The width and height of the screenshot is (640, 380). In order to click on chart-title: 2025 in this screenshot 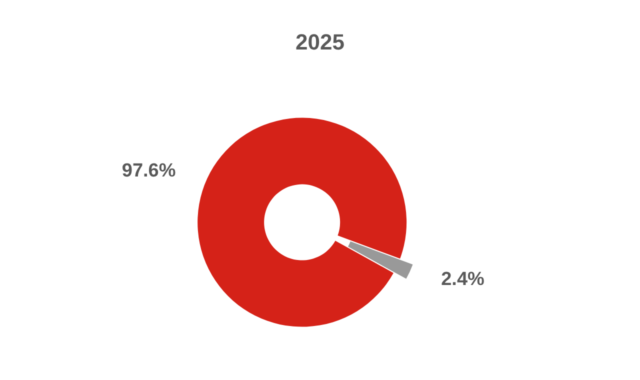, I will do `click(320, 42)`.